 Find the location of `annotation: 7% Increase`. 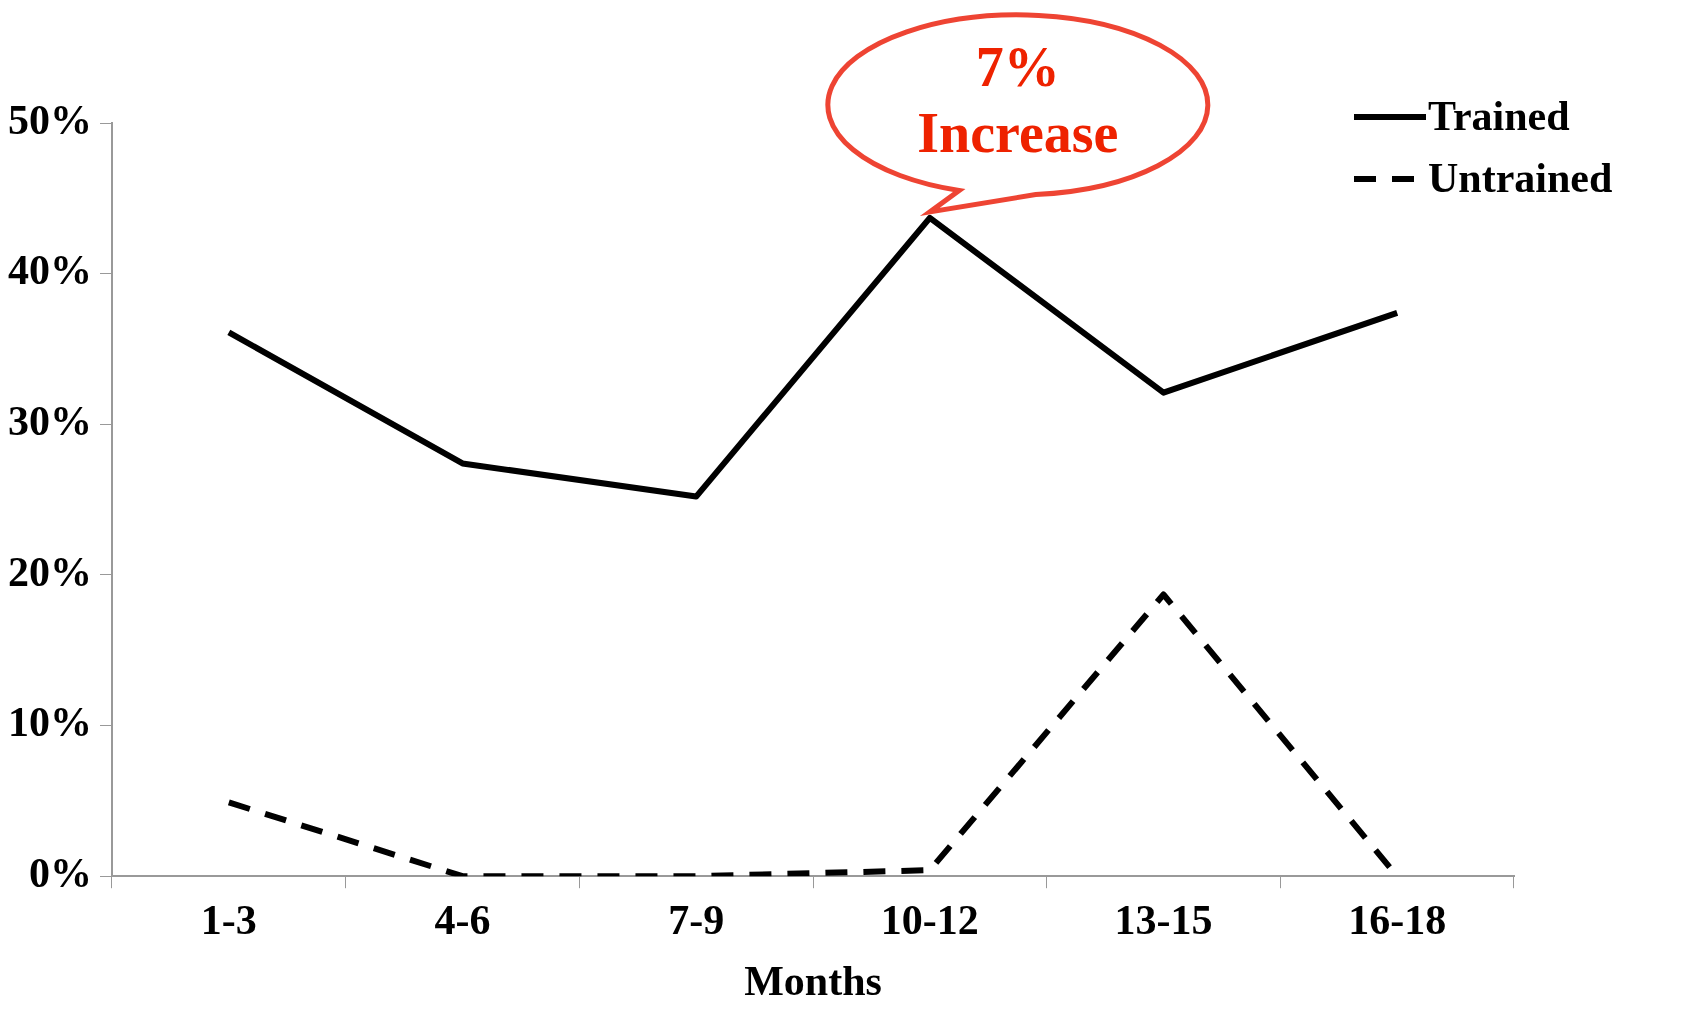

annotation: 7% Increase is located at coordinates (1018, 100).